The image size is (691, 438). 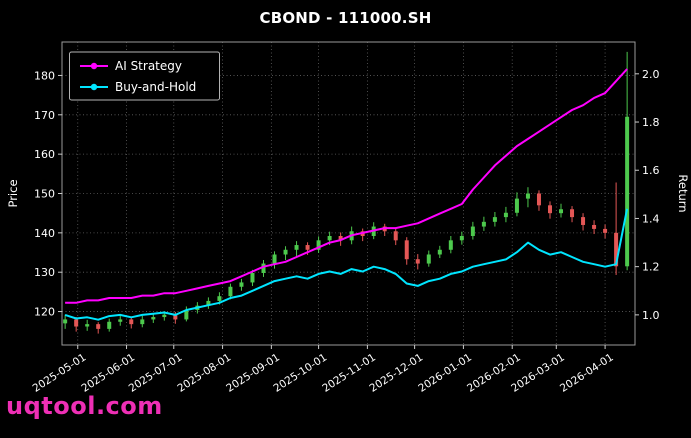 What do you see at coordinates (651, 267) in the screenshot?
I see `svg-text: 1.2` at bounding box center [651, 267].